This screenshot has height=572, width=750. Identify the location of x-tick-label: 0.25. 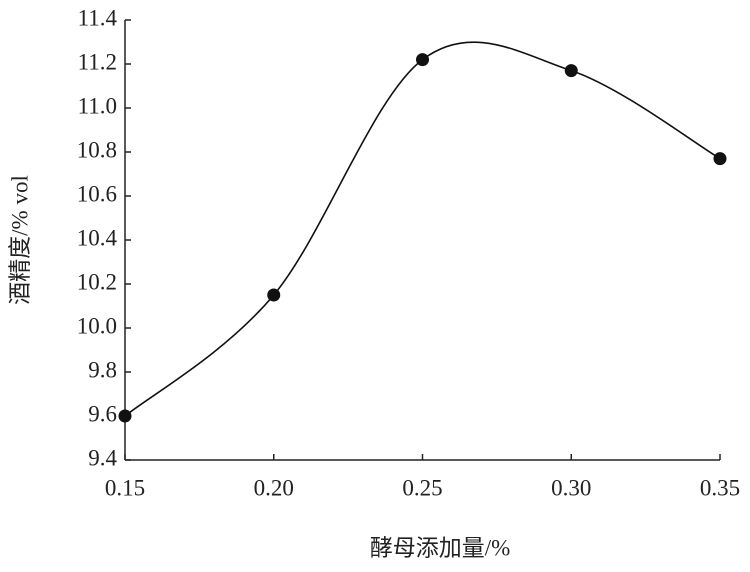
(422, 487).